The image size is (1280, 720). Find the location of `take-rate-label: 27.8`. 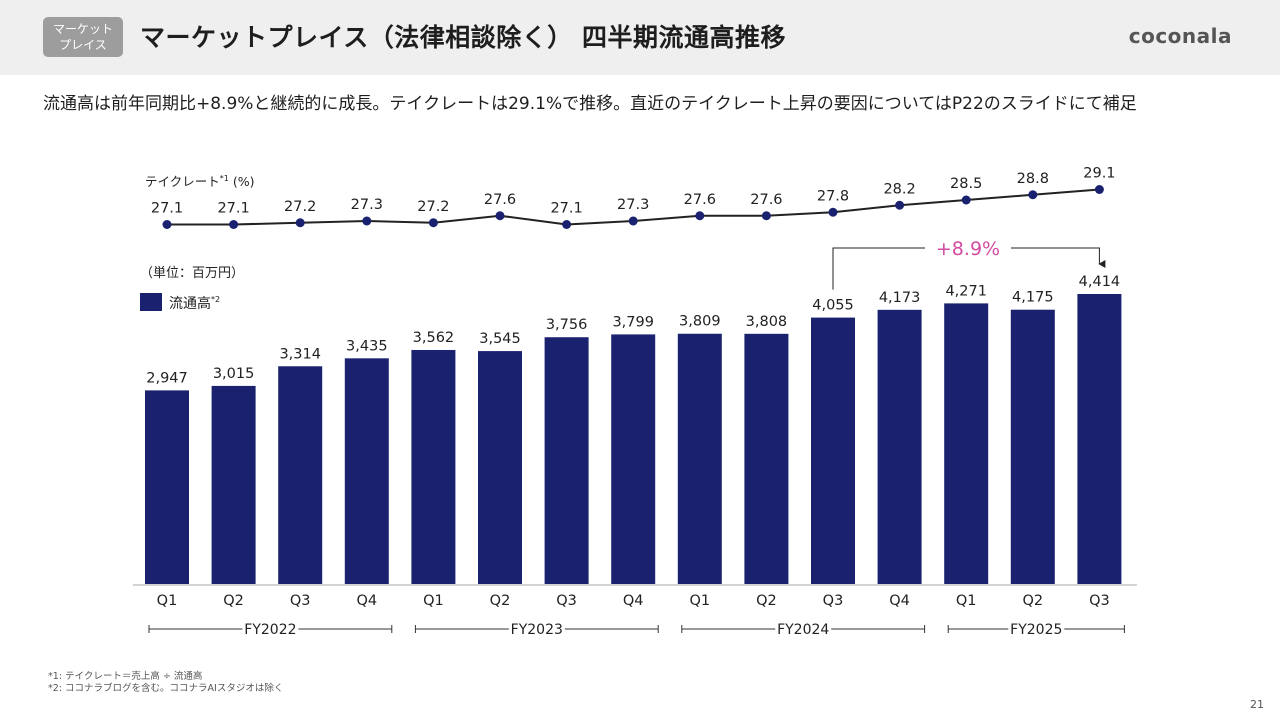

take-rate-label: 27.8 is located at coordinates (833, 196).